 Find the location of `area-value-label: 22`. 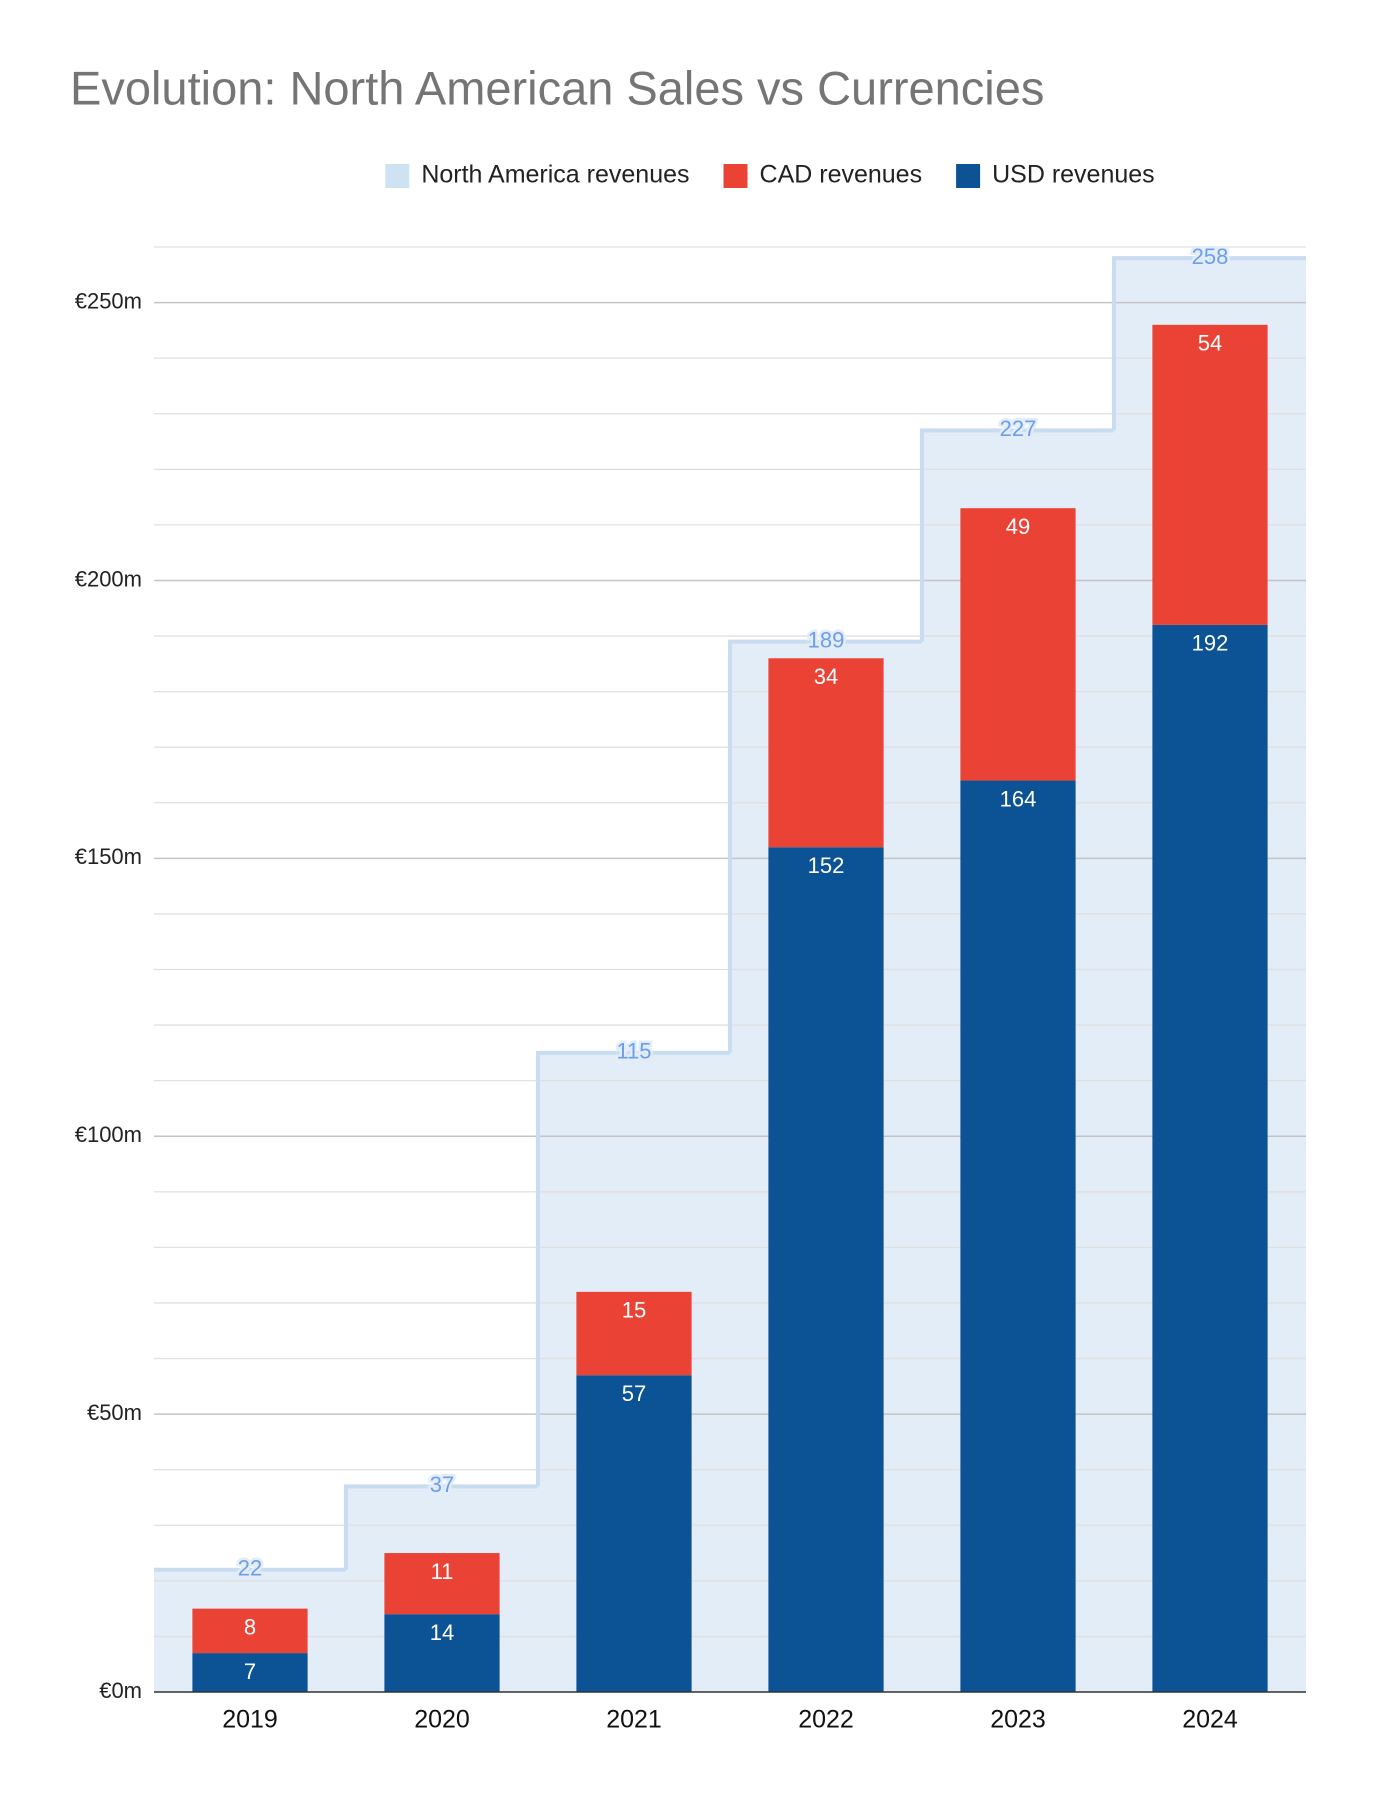

area-value-label: 22 is located at coordinates (250, 1568).